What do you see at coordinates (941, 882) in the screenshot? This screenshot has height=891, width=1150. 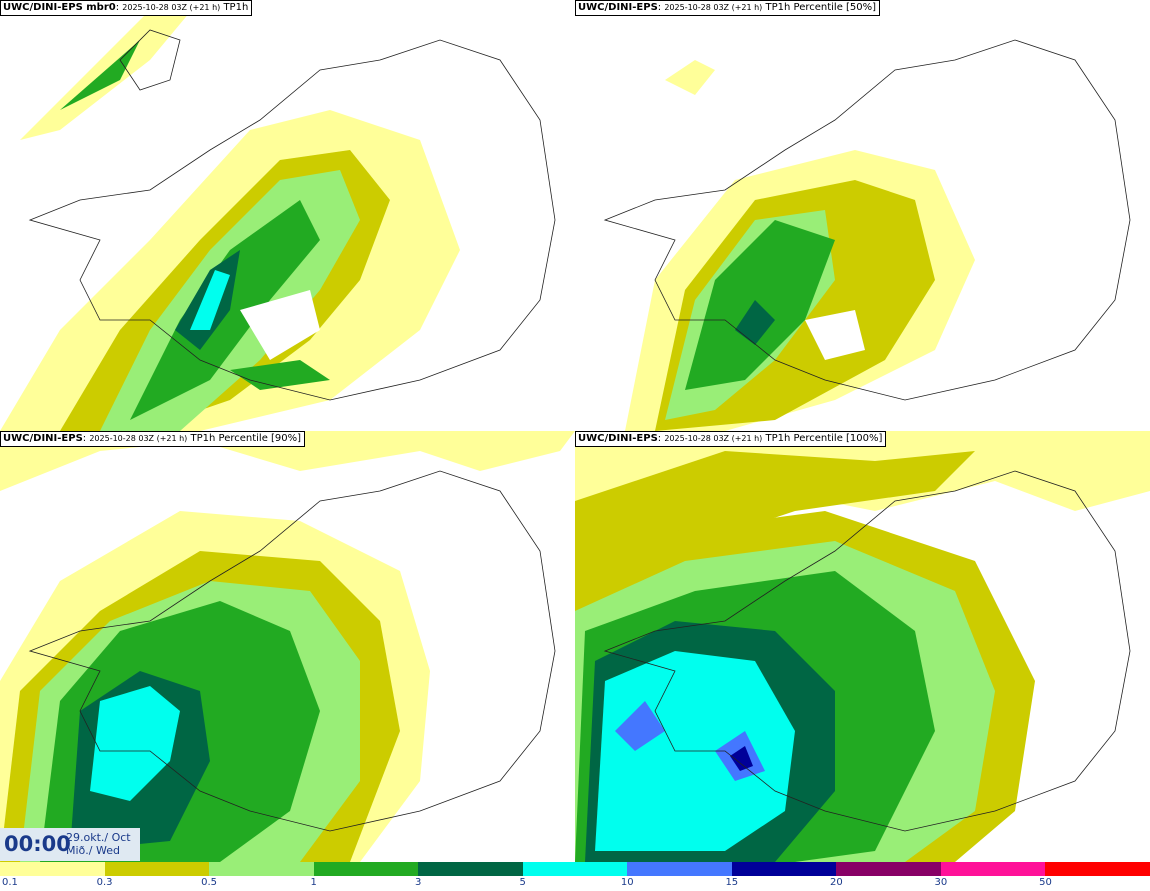 I see `colorbar-tick-label: 30` at bounding box center [941, 882].